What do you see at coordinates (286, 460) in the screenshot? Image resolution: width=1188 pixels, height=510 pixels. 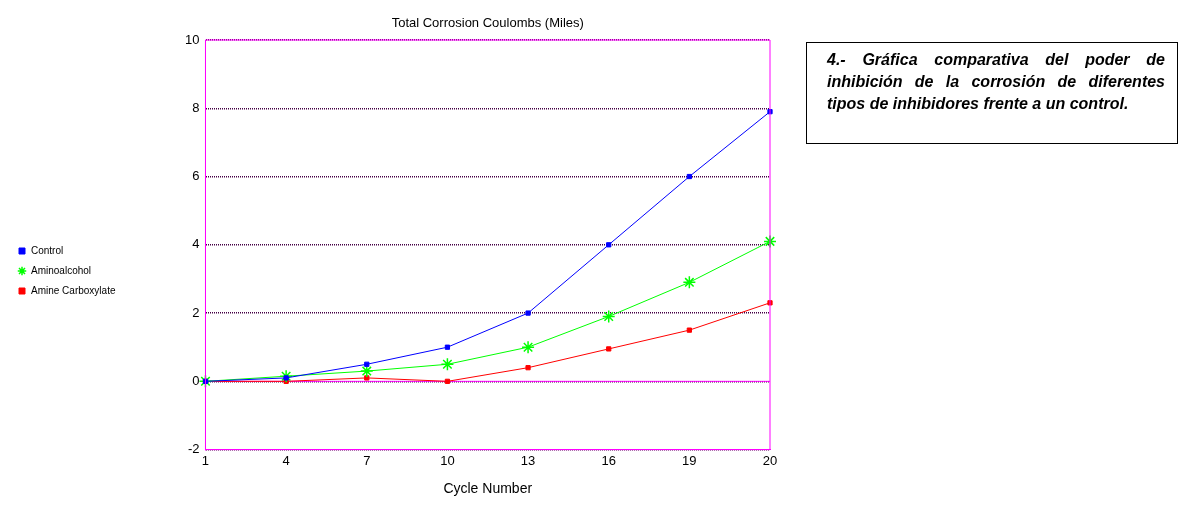 I see `x-tick-label: 4` at bounding box center [286, 460].